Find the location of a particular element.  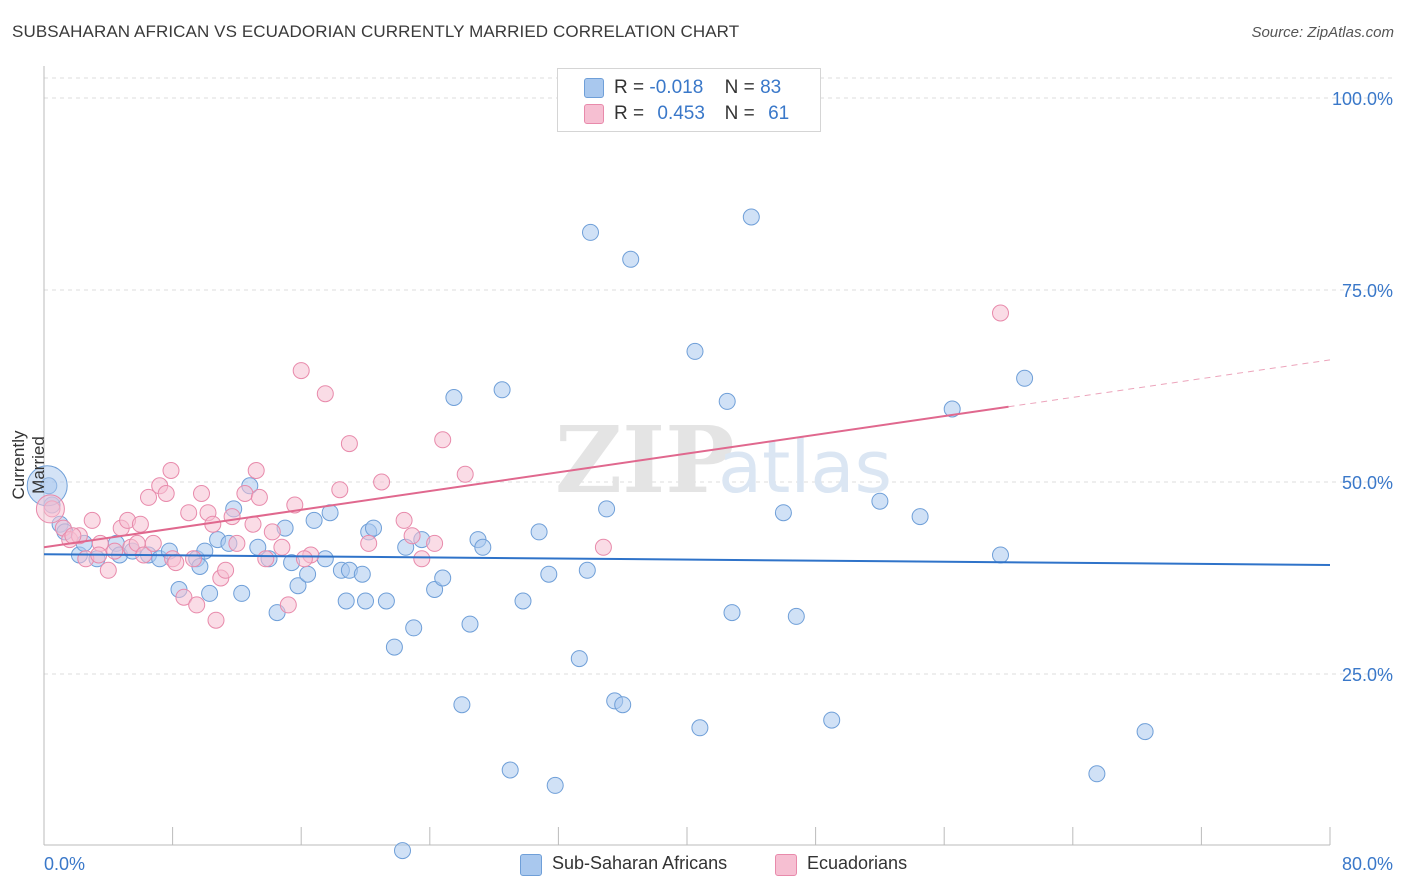

legend-swatch-sub-saharan is located at coordinates (594, 88).